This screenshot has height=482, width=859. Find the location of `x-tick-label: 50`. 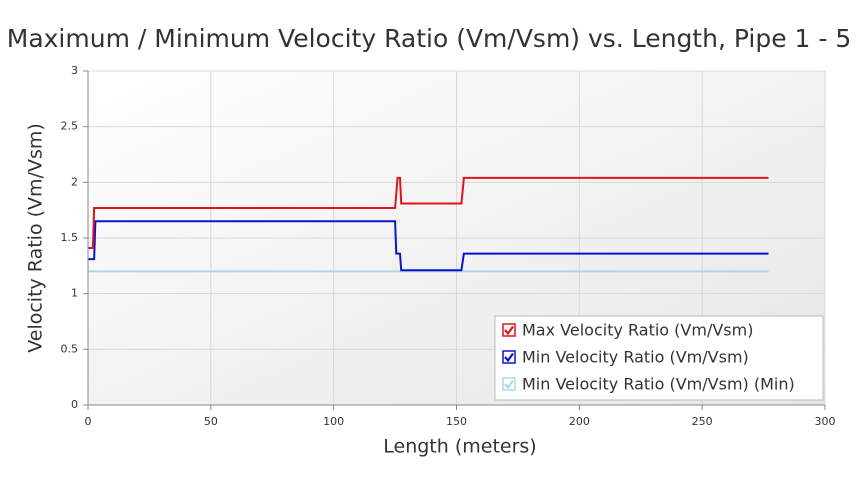

x-tick-label: 50 is located at coordinates (211, 421).